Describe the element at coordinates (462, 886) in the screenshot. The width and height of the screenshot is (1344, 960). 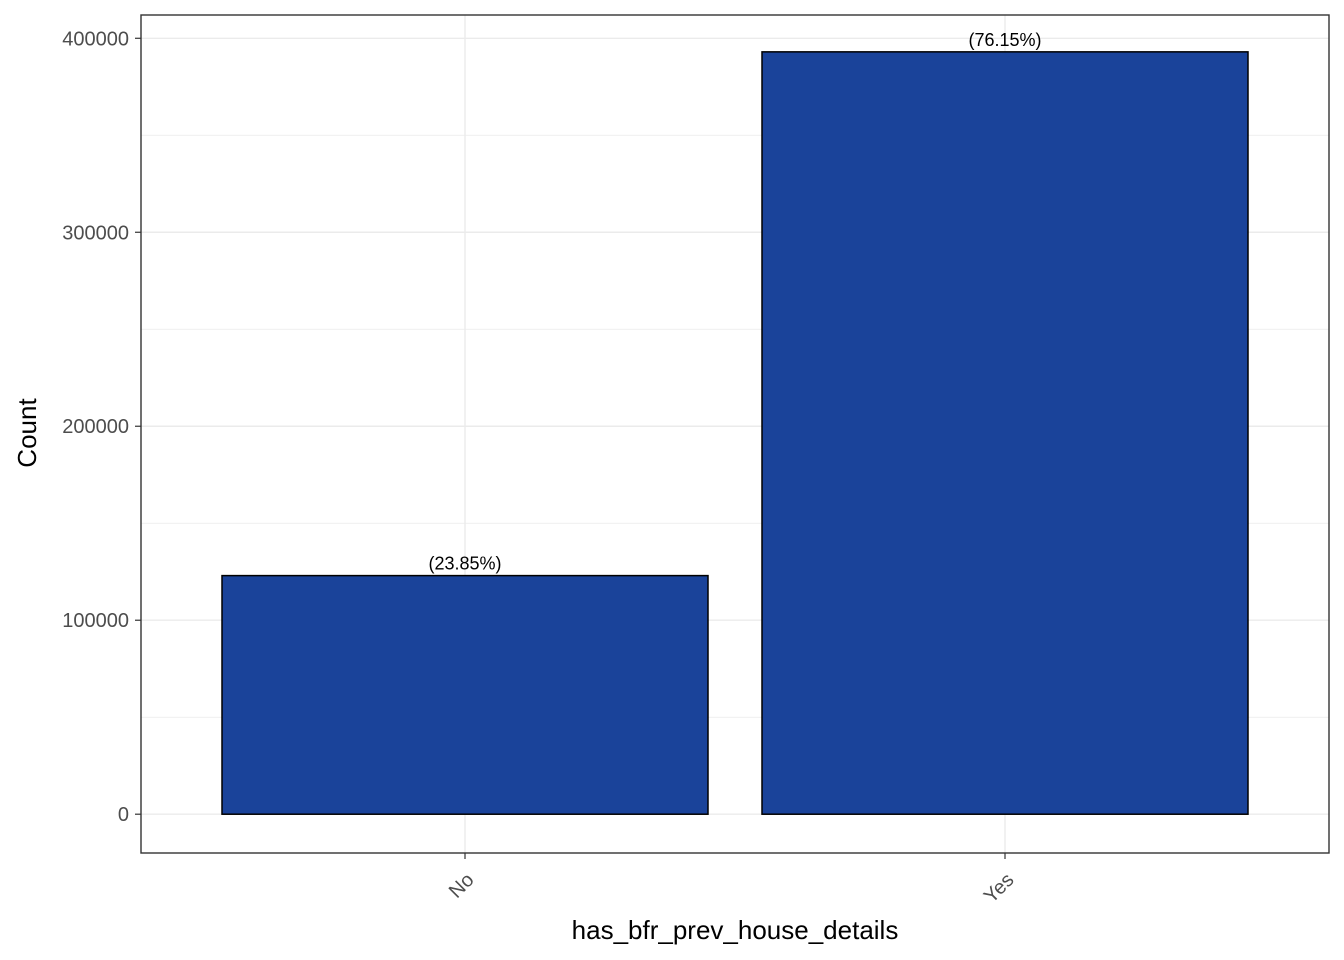
I see `x-tick-label-no: No` at that location.